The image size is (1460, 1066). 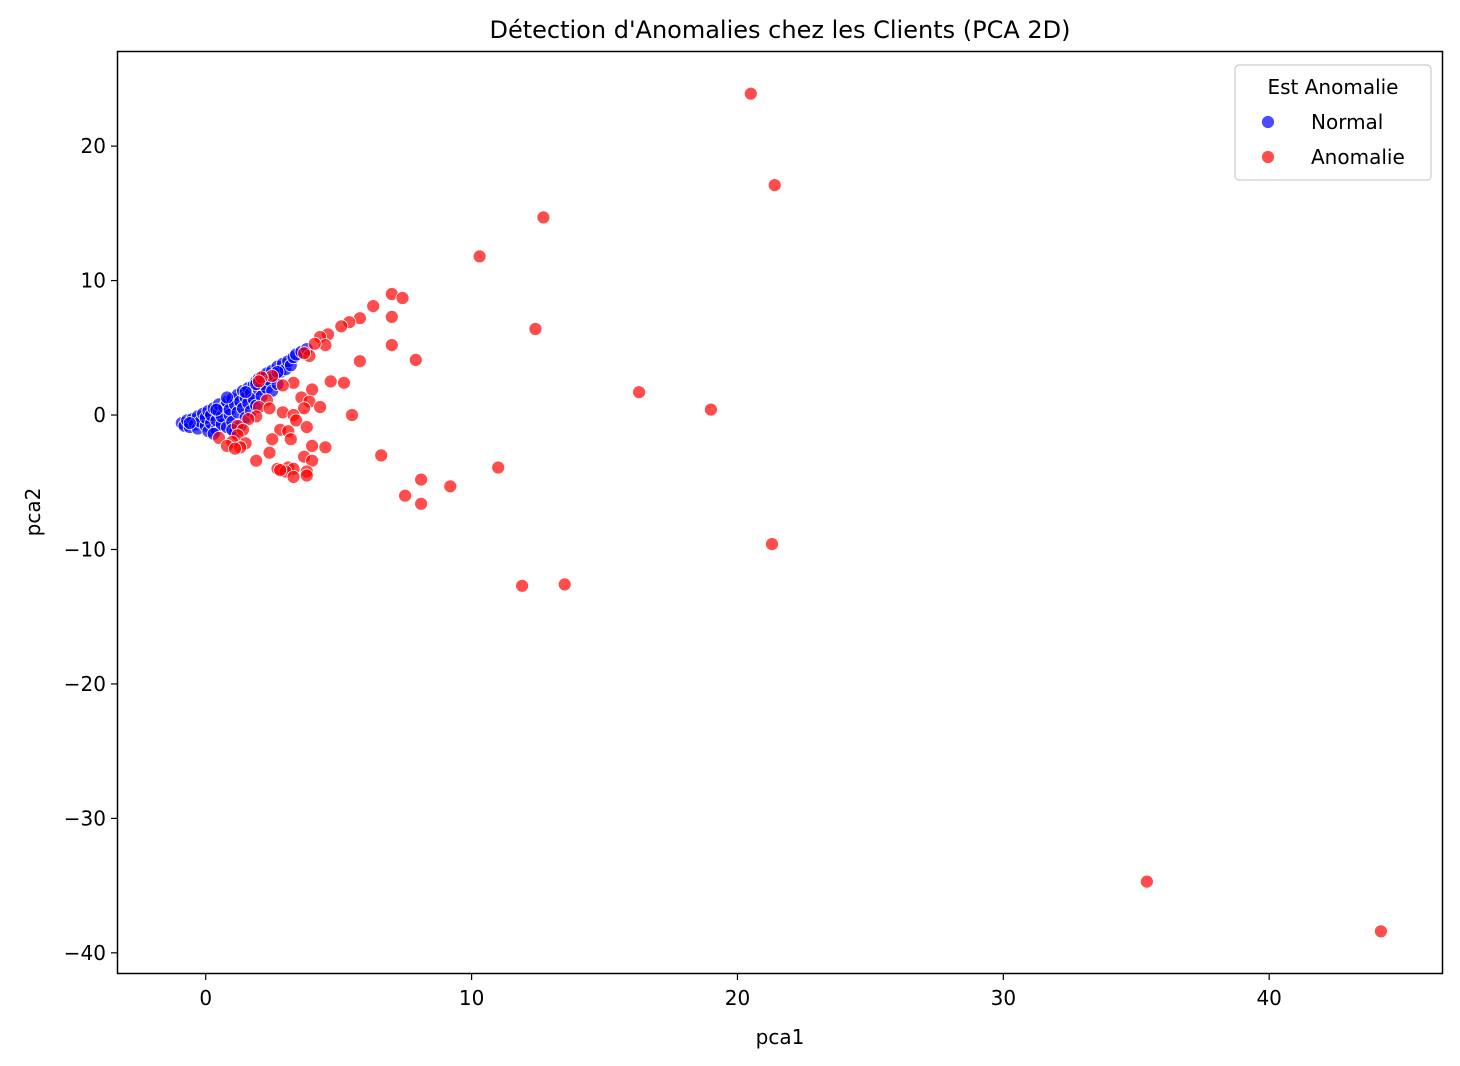 I want to click on legend: Est Anomalie Normal Anomalie, so click(x=1333, y=122).